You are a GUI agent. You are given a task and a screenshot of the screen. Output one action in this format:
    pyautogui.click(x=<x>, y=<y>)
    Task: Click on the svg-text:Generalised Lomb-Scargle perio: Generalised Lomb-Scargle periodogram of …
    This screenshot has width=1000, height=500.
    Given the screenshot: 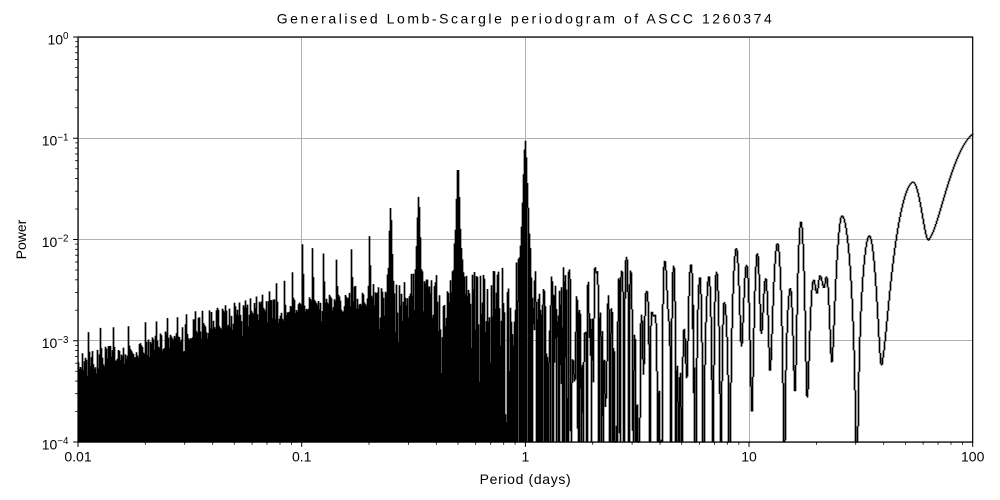 What is the action you would take?
    pyautogui.click(x=526, y=19)
    